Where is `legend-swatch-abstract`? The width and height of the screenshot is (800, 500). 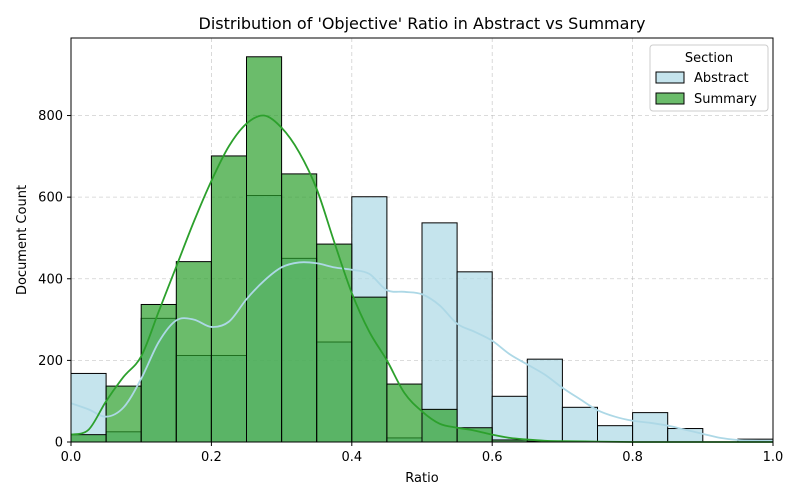
legend-swatch-abstract is located at coordinates (670, 77).